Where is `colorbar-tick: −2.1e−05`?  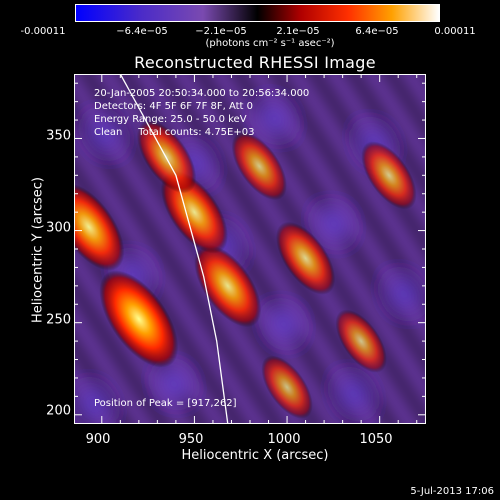
colorbar-tick: −2.1e−05 is located at coordinates (221, 31).